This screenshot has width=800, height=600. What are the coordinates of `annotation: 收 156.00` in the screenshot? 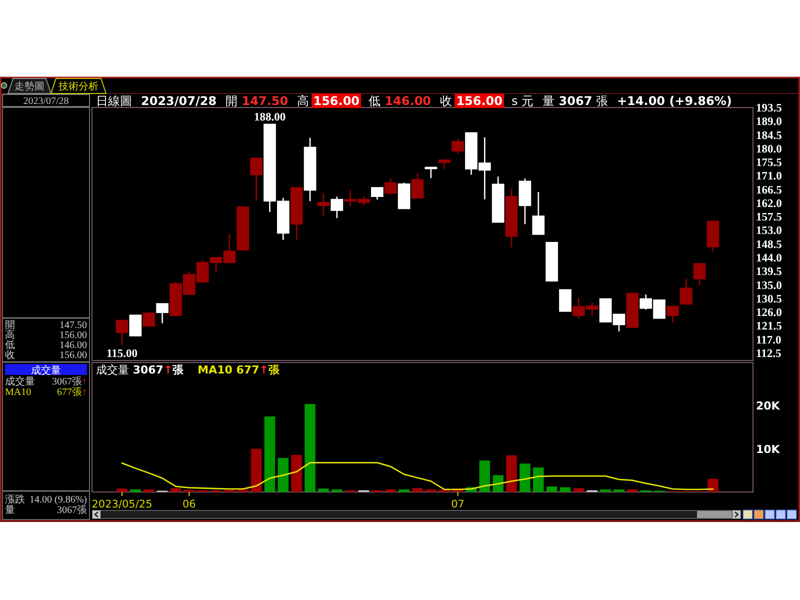 It's located at (471, 101).